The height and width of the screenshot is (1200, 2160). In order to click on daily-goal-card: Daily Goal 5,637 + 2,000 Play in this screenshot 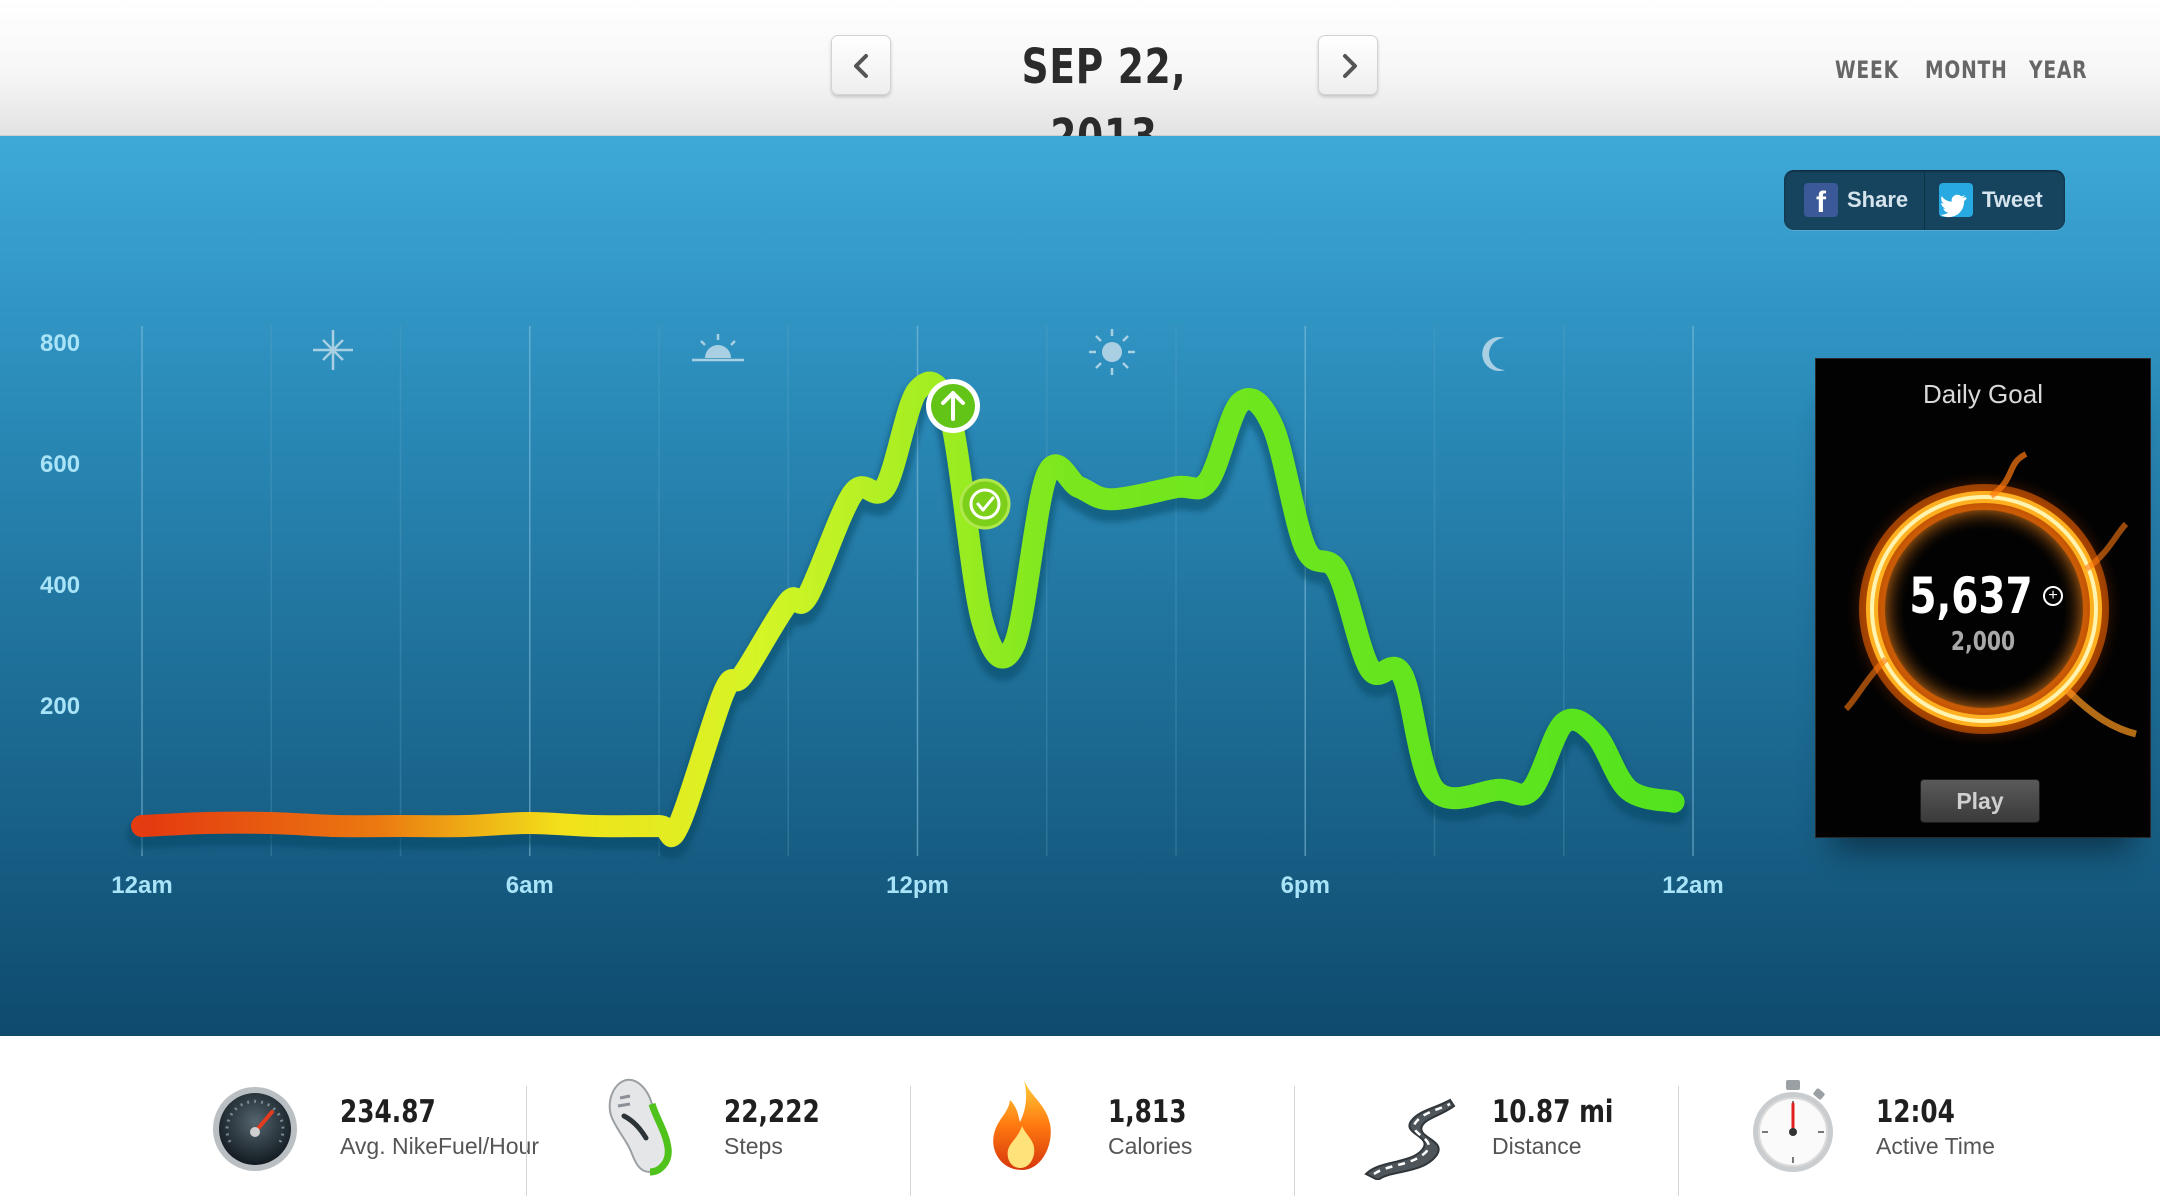, I will do `click(1983, 598)`.